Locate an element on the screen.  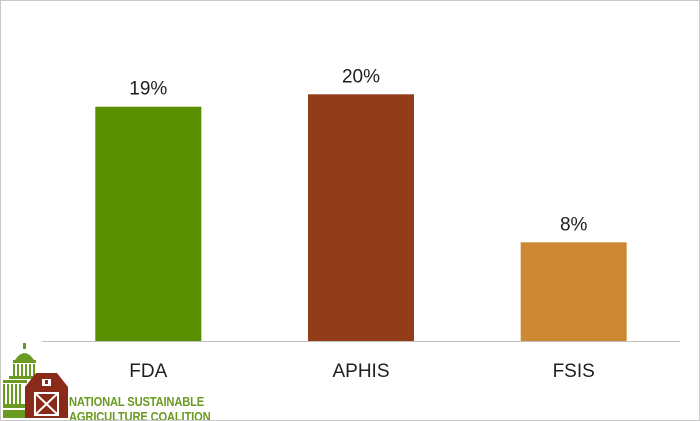
x-tick-label-fda: FDA is located at coordinates (148, 371).